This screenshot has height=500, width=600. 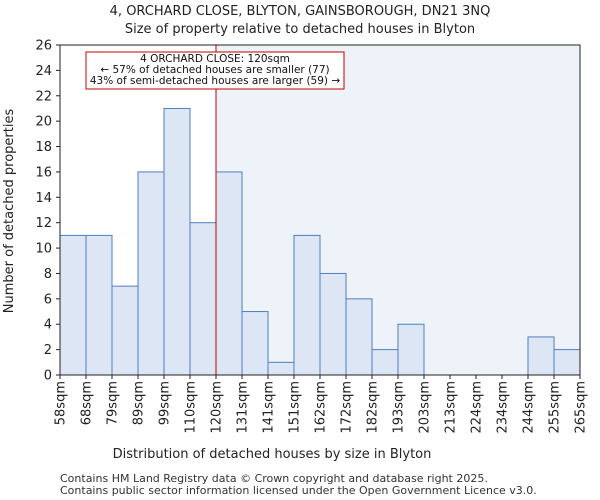 I want to click on bar-244sqm, so click(x=541, y=356).